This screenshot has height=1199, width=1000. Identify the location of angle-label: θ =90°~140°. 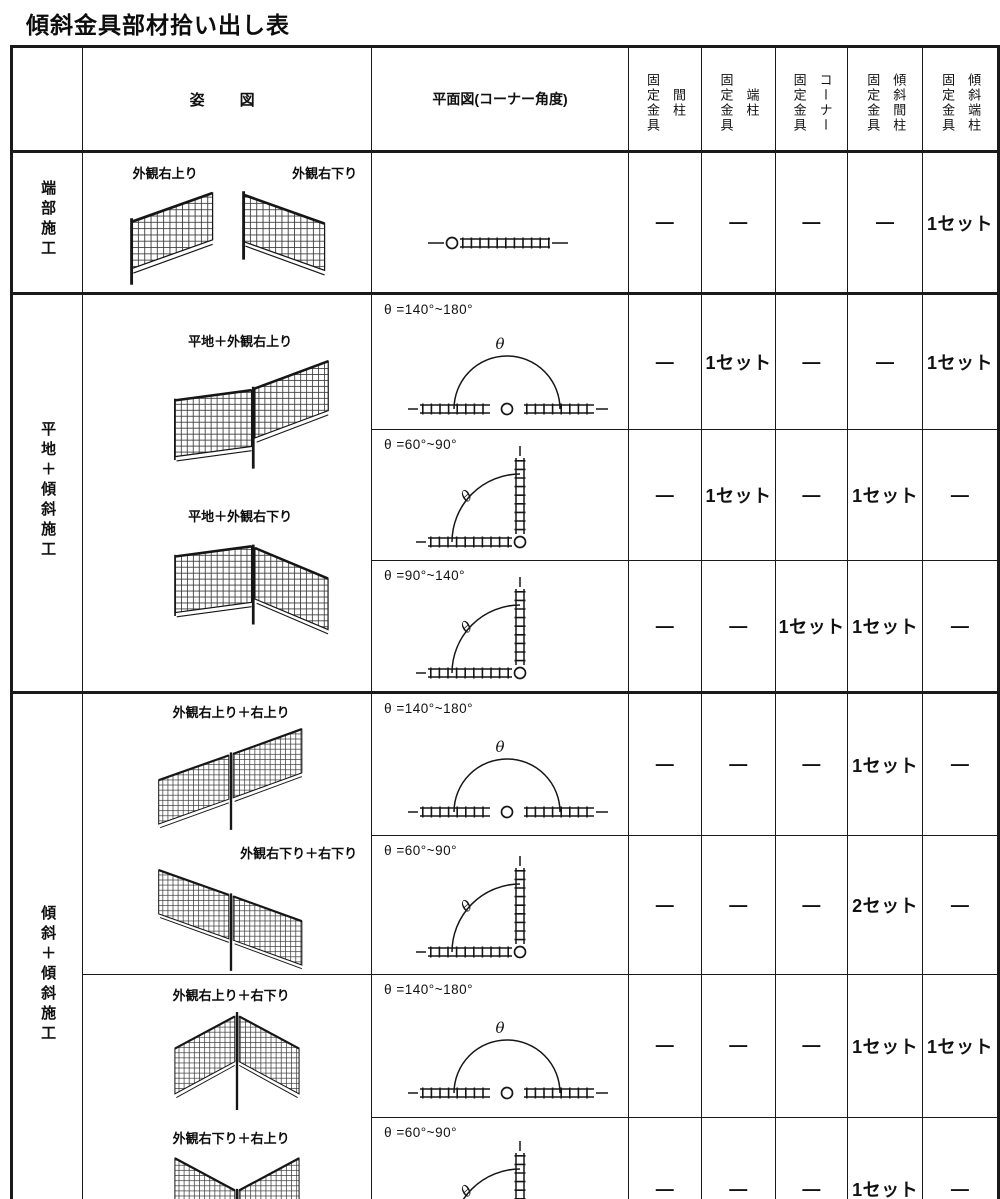
(424, 575).